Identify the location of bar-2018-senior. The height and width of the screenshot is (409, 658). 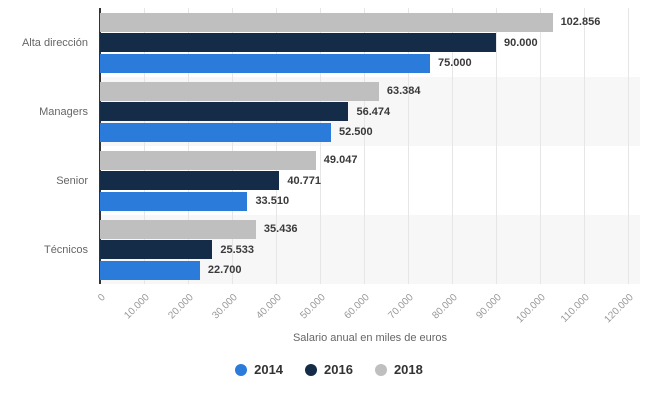
(208, 160).